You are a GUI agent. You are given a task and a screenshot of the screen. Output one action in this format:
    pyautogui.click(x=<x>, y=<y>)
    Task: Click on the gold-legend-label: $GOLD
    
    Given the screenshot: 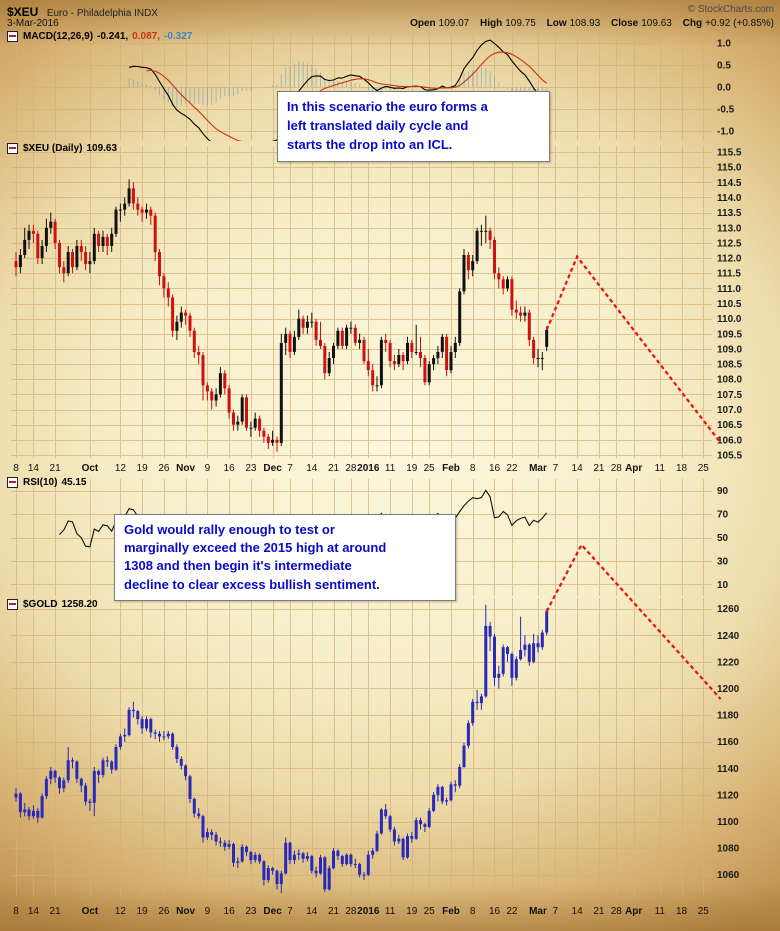 What is the action you would take?
    pyautogui.click(x=40, y=604)
    